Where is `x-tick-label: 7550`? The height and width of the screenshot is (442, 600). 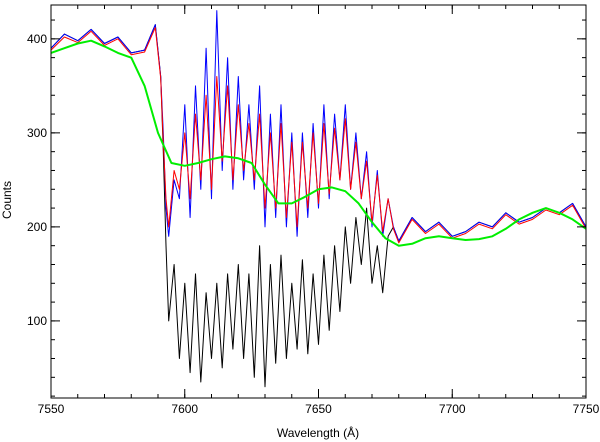 x-tick-label: 7550 is located at coordinates (51, 409).